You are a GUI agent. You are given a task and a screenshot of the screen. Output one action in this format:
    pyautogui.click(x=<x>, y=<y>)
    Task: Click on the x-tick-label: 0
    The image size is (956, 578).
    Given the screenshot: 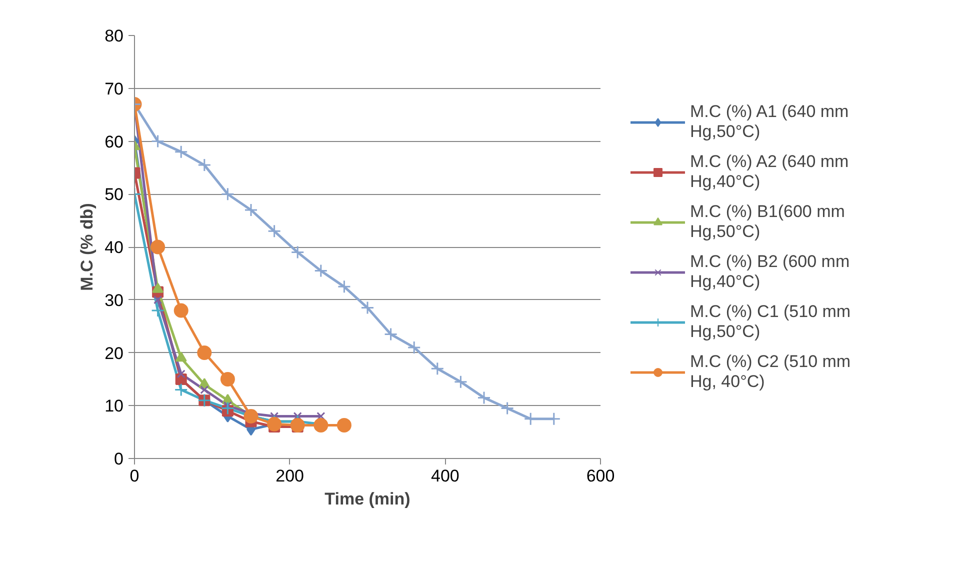 What is the action you would take?
    pyautogui.click(x=135, y=476)
    